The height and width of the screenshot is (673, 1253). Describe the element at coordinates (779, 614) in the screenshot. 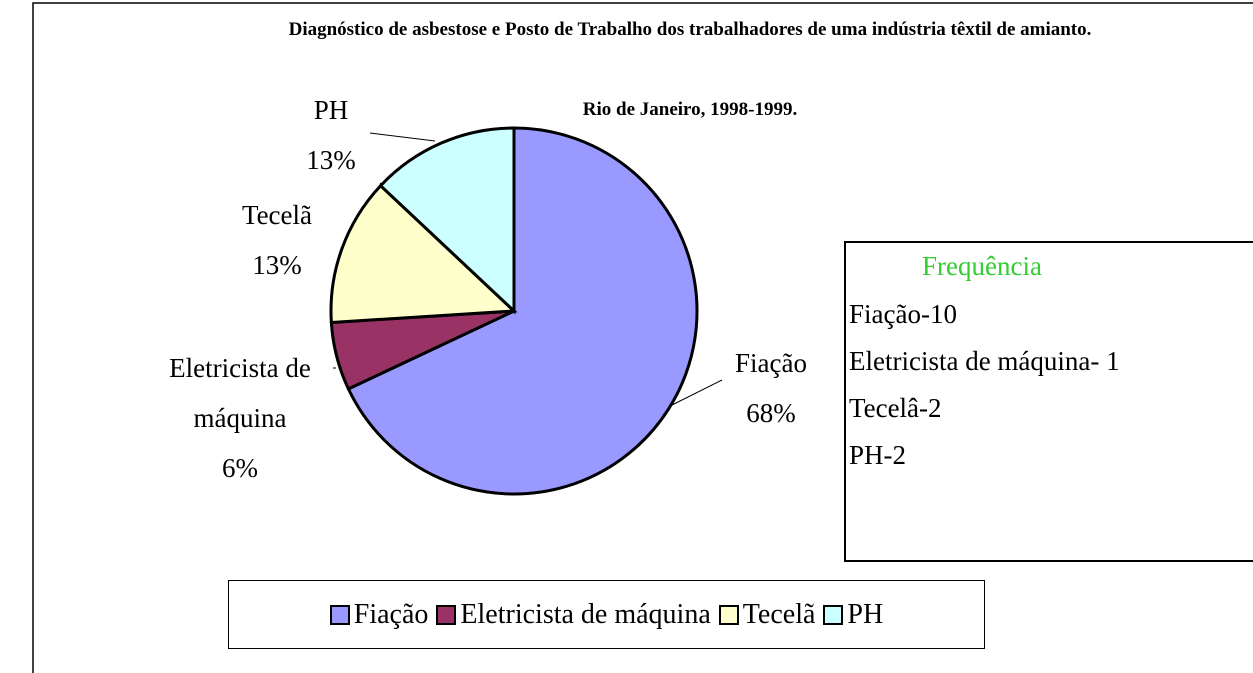

I see `legend-label: Tecelã` at that location.